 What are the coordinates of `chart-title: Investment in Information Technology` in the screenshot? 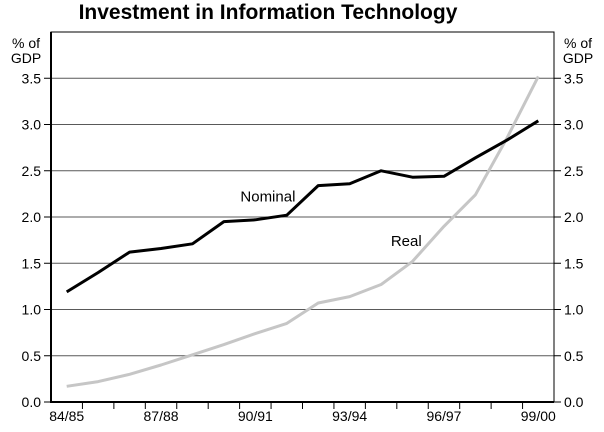 It's located at (268, 12).